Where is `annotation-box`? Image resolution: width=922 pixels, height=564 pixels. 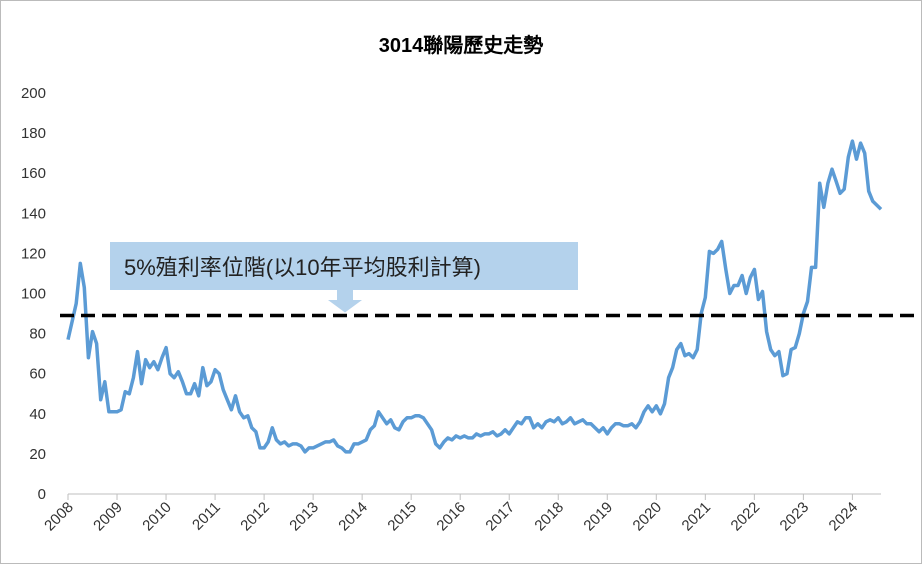
annotation-box is located at coordinates (344, 266).